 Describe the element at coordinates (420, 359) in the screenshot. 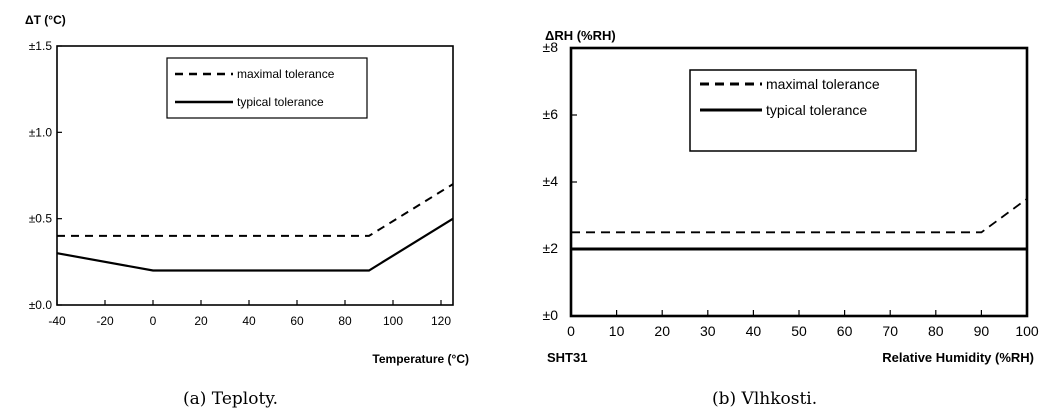

I see `x-axis-label: Temperature (°C)` at that location.